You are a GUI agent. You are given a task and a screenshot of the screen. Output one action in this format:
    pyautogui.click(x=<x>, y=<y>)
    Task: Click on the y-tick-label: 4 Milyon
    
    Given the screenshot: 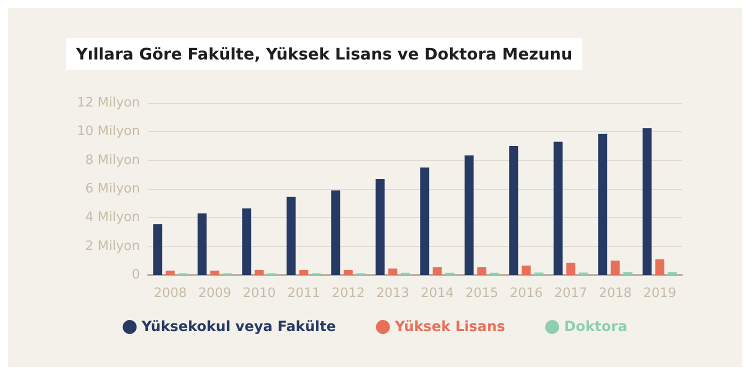 What is the action you would take?
    pyautogui.click(x=112, y=218)
    